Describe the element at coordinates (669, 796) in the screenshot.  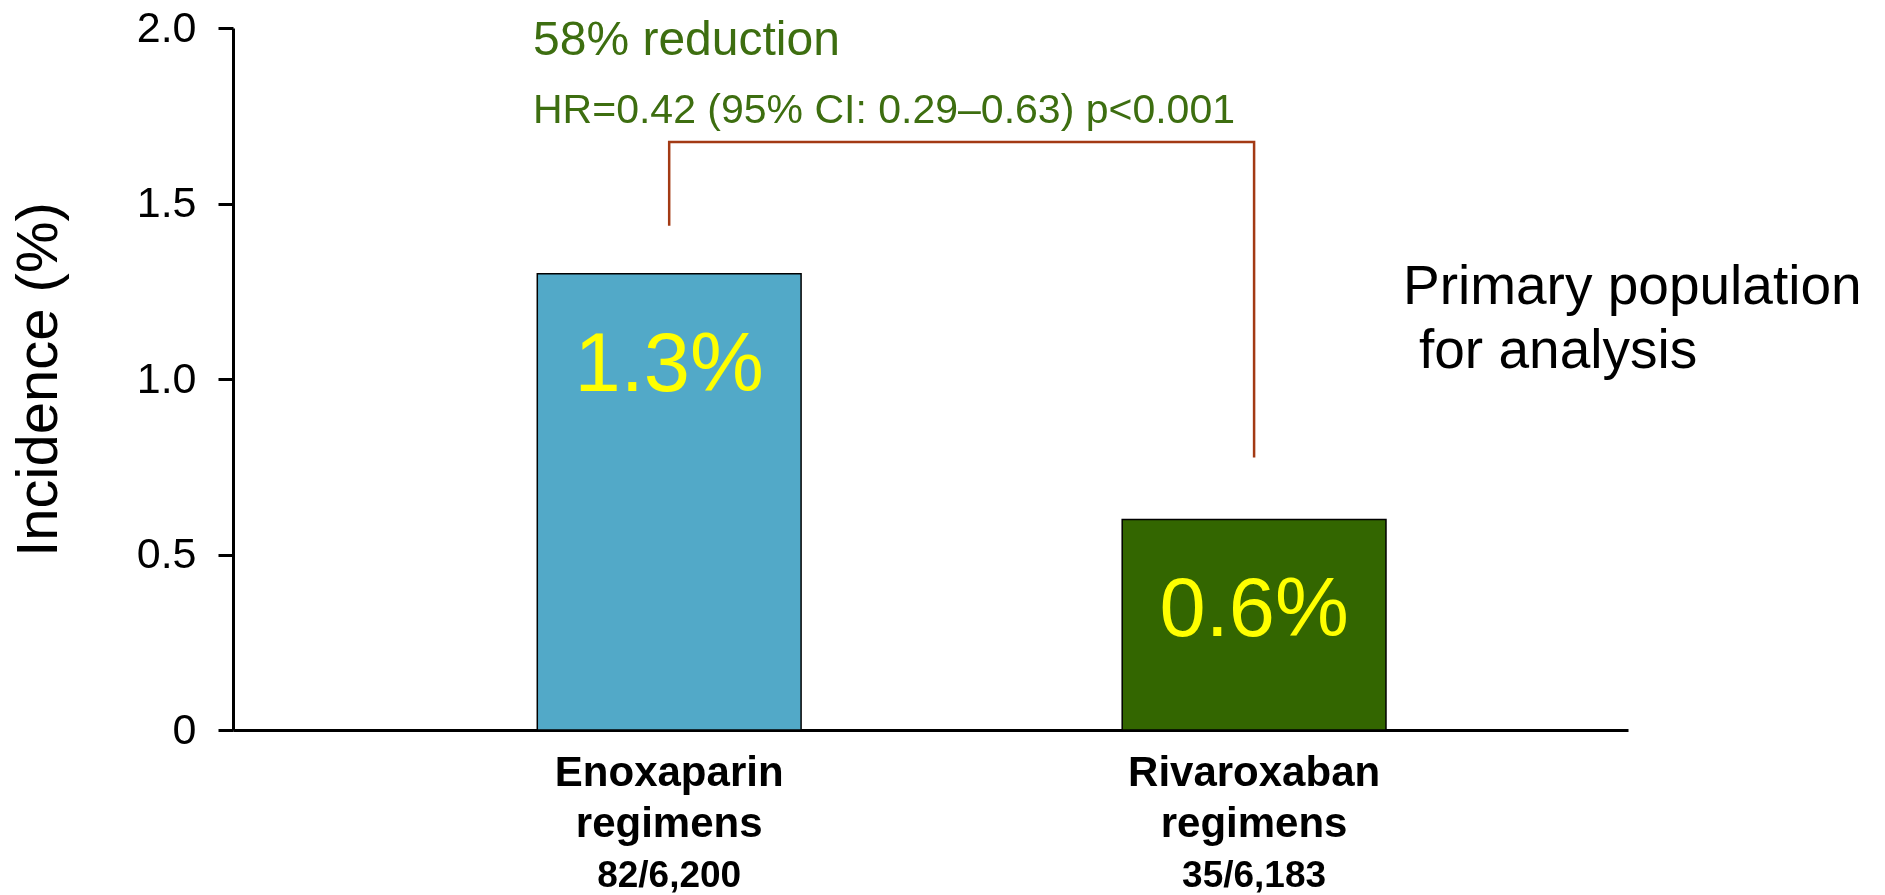
I see `x-tick-label: Enoxaparin regimens` at that location.